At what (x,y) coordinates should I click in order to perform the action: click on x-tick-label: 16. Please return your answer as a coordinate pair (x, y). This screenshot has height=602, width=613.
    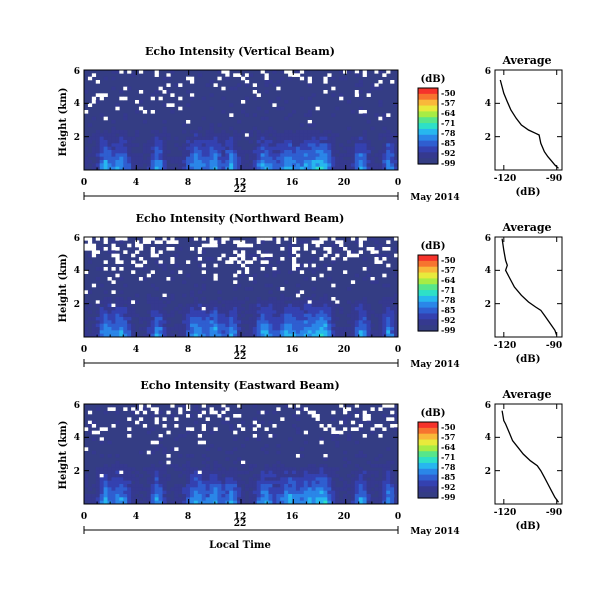
    Looking at the image, I should click on (292, 517).